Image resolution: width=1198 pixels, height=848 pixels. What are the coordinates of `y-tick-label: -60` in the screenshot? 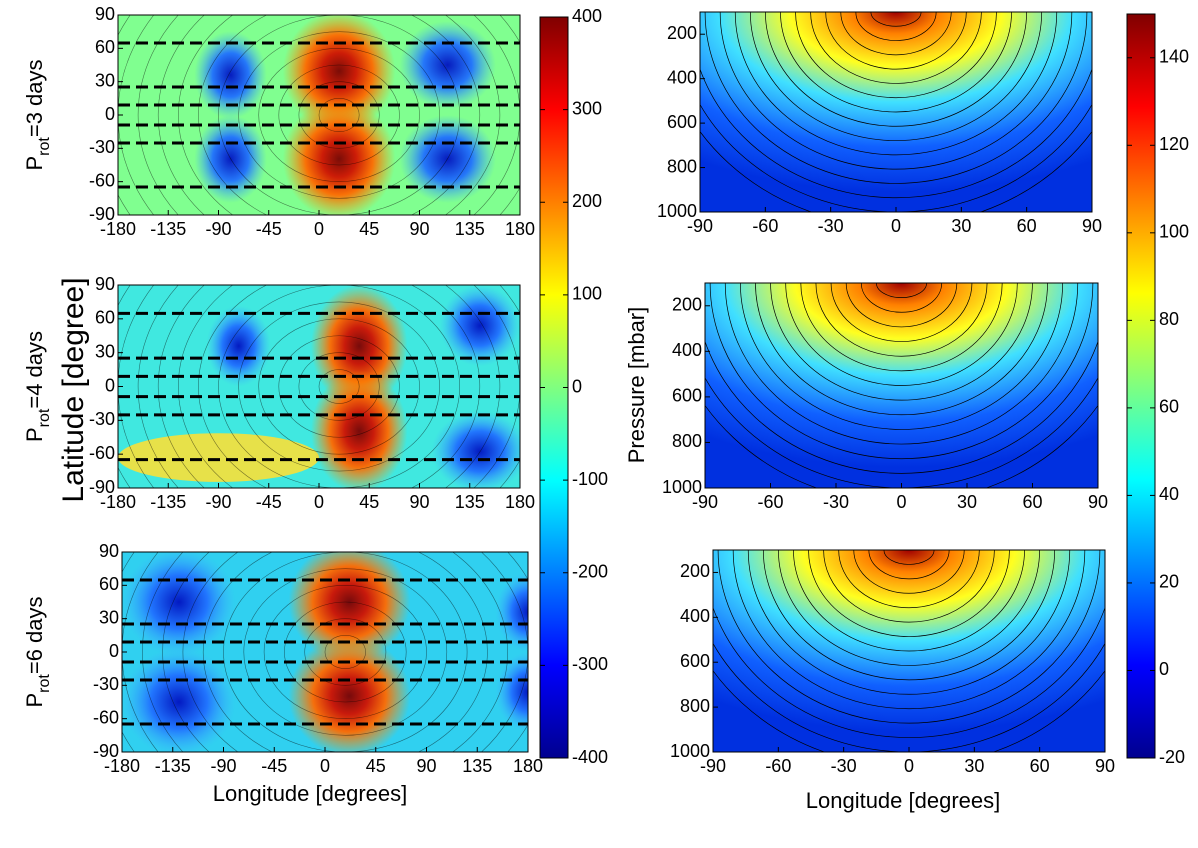 It's located at (102, 180).